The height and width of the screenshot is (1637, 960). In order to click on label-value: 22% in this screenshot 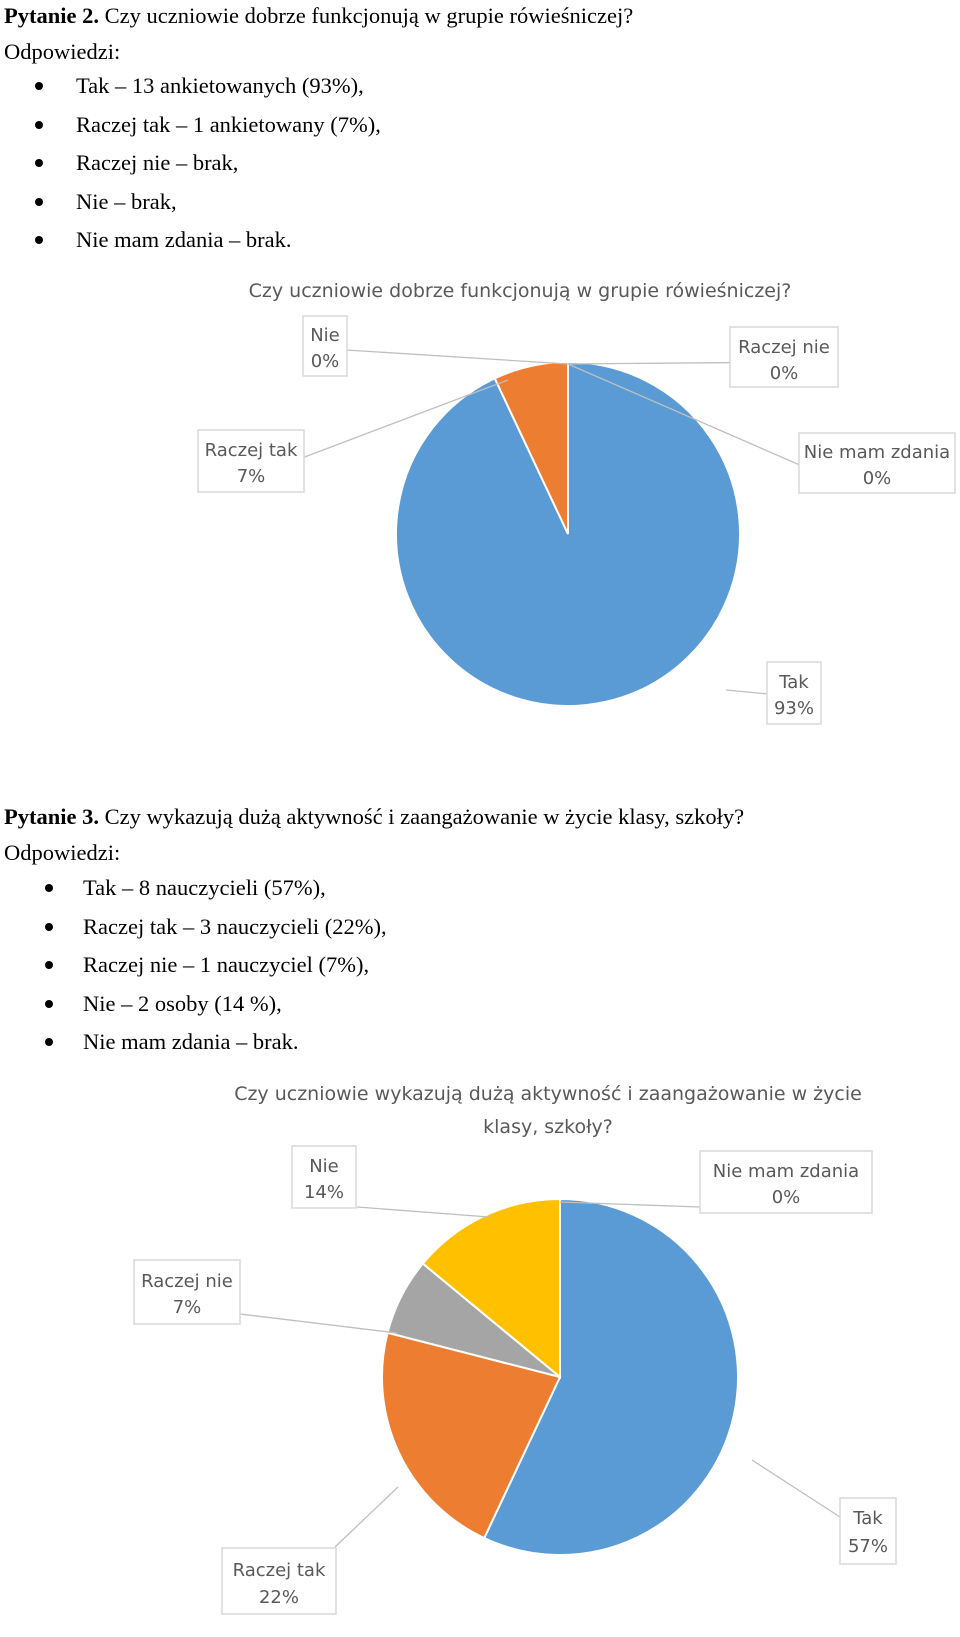, I will do `click(279, 1597)`.